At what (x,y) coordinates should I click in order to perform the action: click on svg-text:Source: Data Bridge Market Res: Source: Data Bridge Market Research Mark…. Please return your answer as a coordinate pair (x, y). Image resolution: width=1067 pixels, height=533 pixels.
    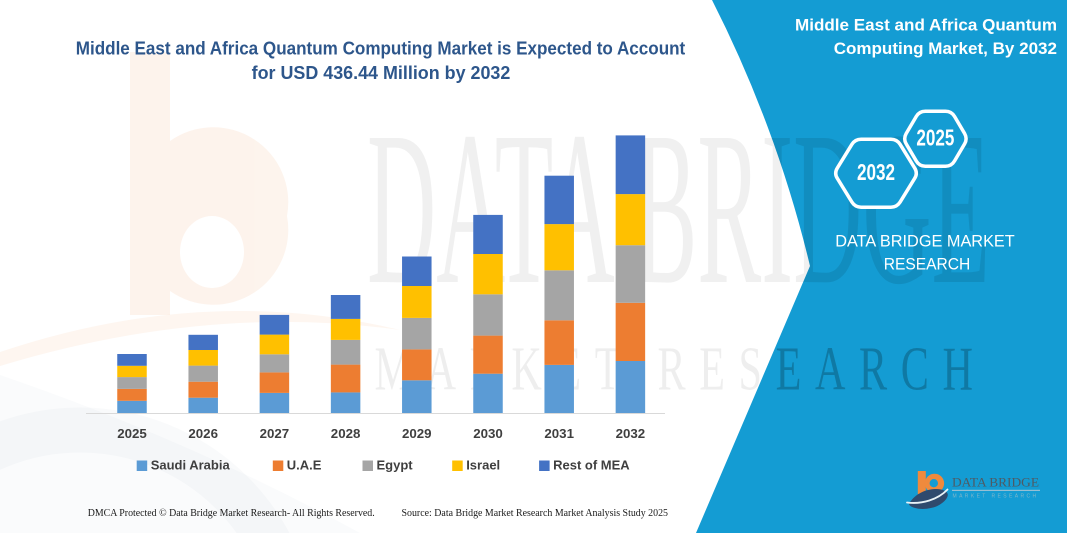
    Looking at the image, I should click on (535, 513).